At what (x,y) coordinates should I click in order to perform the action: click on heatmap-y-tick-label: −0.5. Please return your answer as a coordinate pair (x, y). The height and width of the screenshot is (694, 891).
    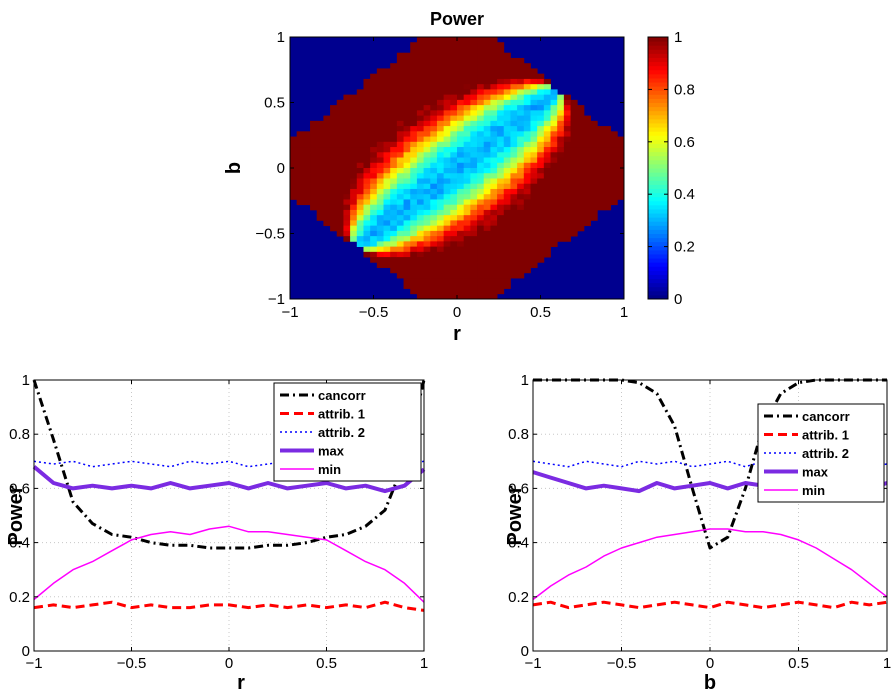
    Looking at the image, I should click on (270, 234).